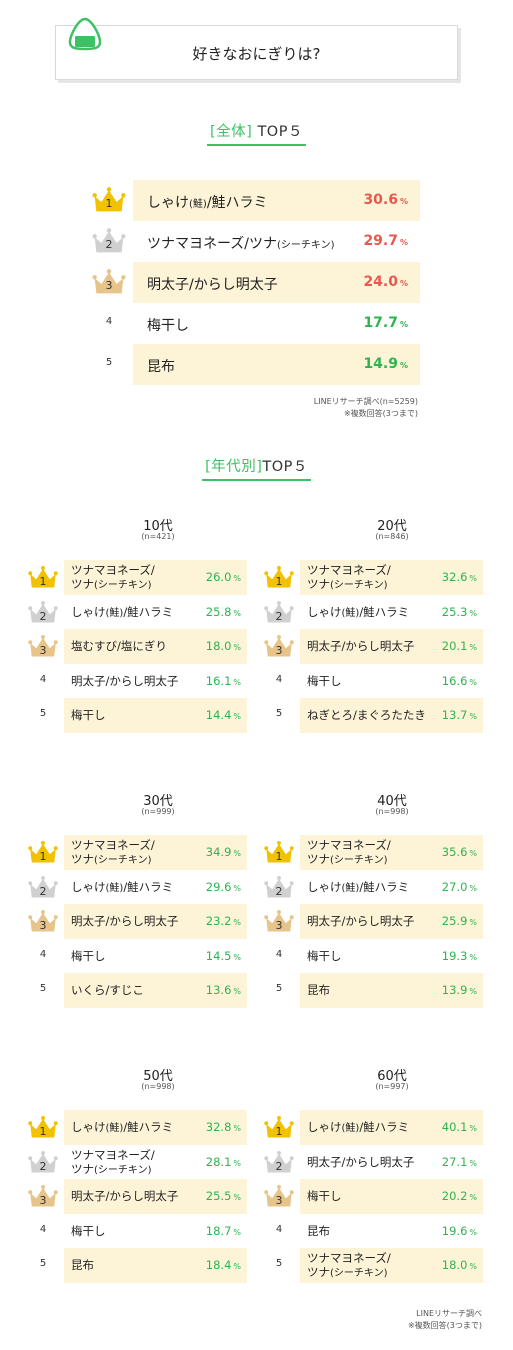 Image resolution: width=513 pixels, height=1350 pixels. Describe the element at coordinates (380, 323) in the screenshot. I see `value-number: 17.7` at that location.